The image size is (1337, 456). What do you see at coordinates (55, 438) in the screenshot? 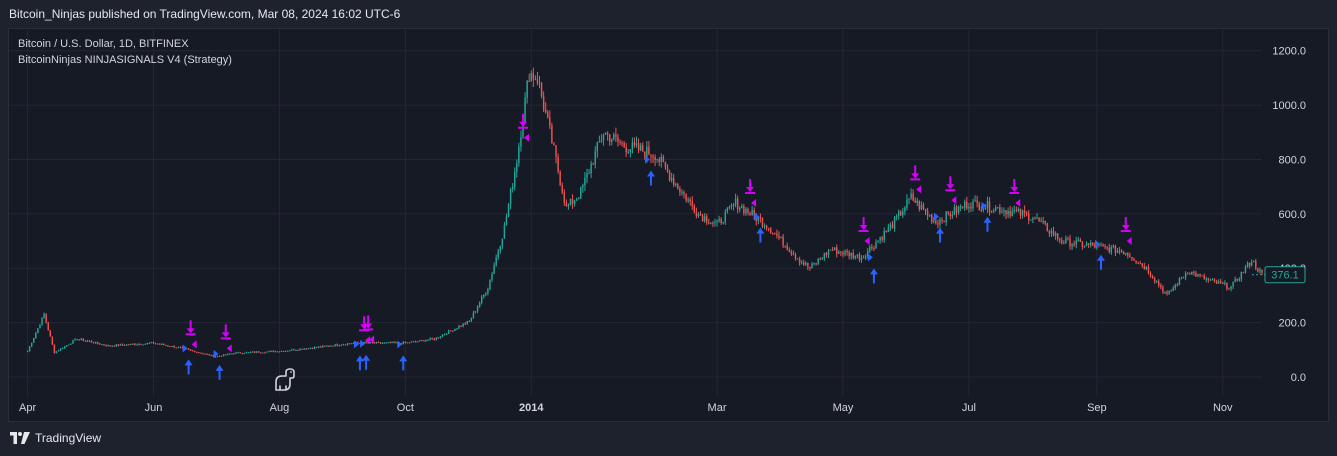
I see `footer-brand: TradingView` at bounding box center [55, 438].